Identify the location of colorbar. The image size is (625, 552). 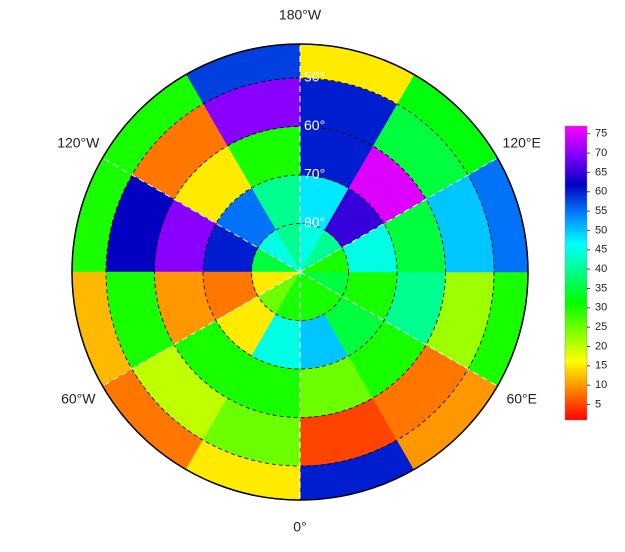
(576, 273).